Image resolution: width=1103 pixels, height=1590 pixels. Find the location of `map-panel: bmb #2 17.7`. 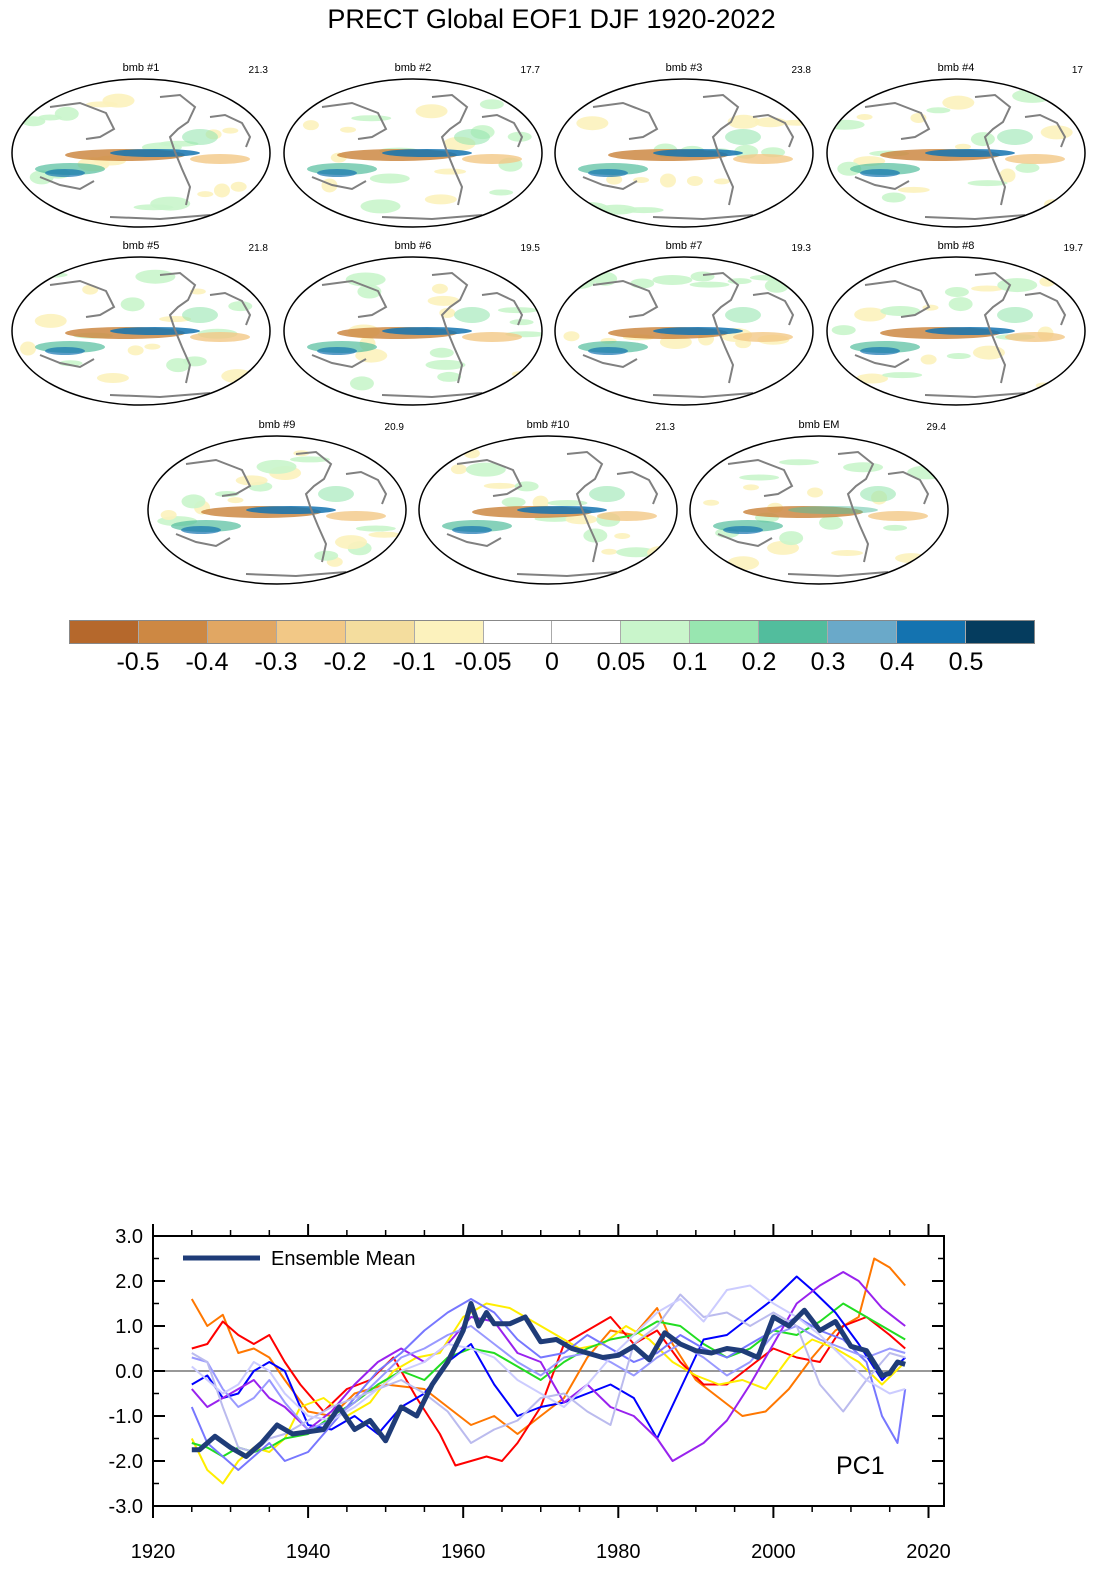

map-panel: bmb #2 17.7 is located at coordinates (413, 145).